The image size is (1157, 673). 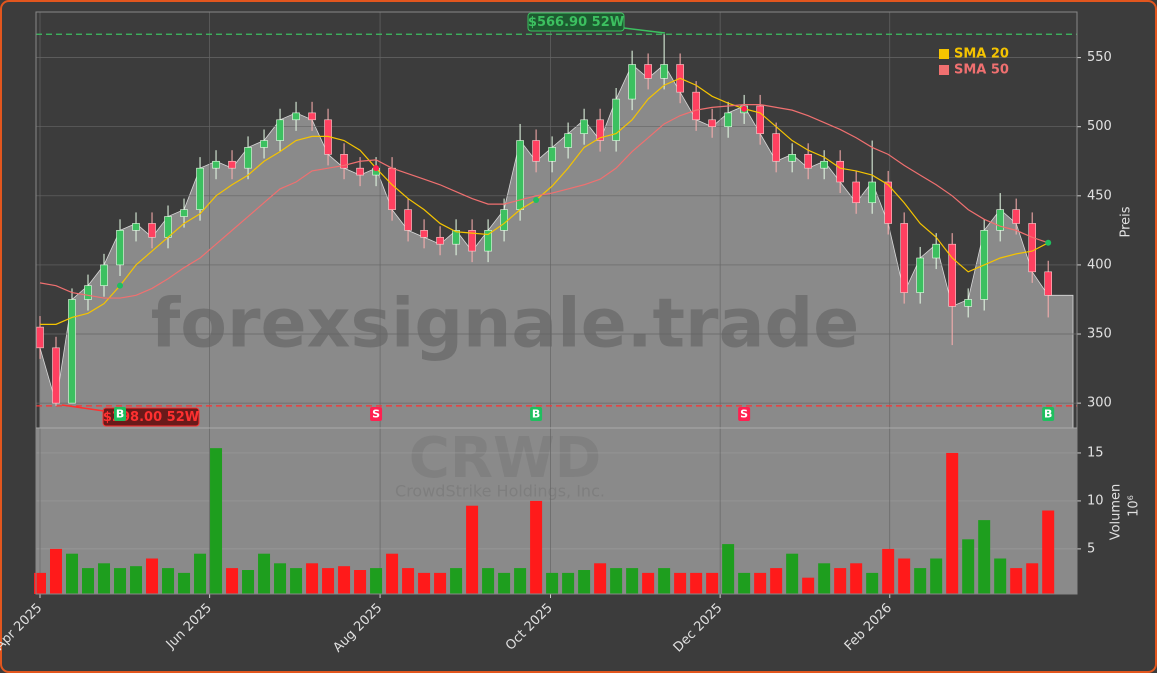 I want to click on y-axis-label: Preis, so click(x=1126, y=221).